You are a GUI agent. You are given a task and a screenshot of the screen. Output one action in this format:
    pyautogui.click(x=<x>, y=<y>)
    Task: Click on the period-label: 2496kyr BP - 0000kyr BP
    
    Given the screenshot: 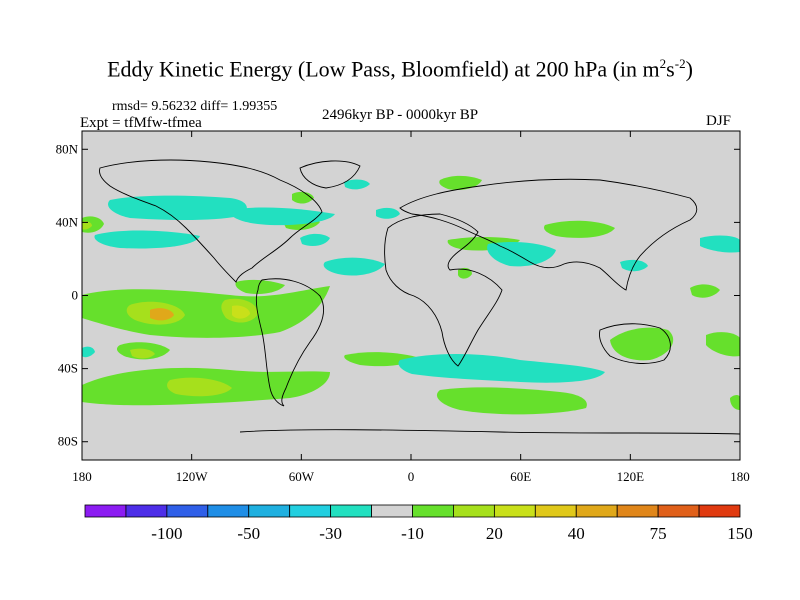 What is the action you would take?
    pyautogui.click(x=400, y=115)
    